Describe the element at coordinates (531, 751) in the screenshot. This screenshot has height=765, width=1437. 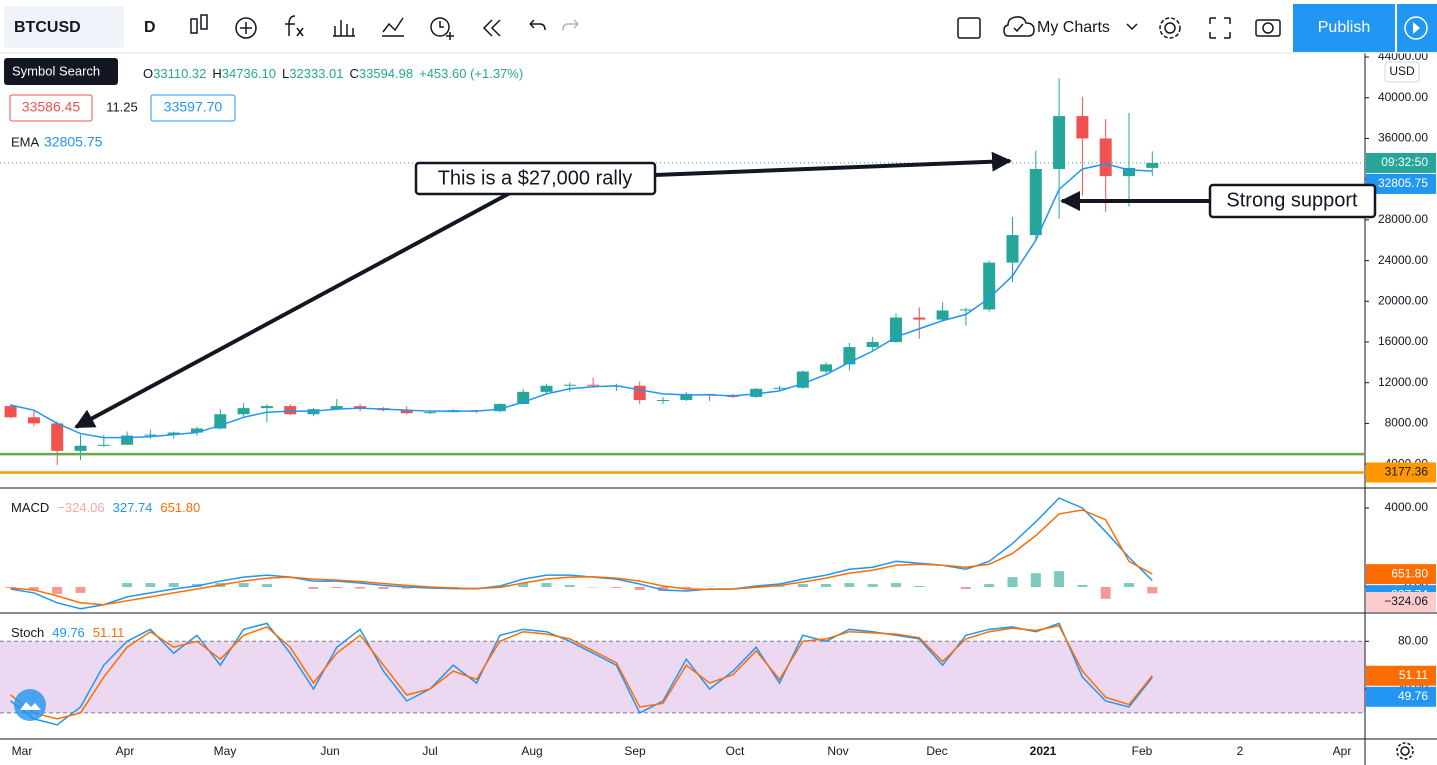
I see `x-tick-label: Aug` at that location.